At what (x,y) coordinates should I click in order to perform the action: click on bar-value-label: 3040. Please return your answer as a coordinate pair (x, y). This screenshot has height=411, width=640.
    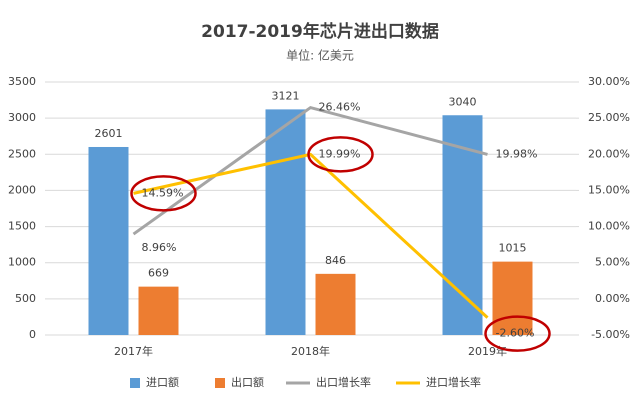
    Looking at the image, I should click on (463, 101).